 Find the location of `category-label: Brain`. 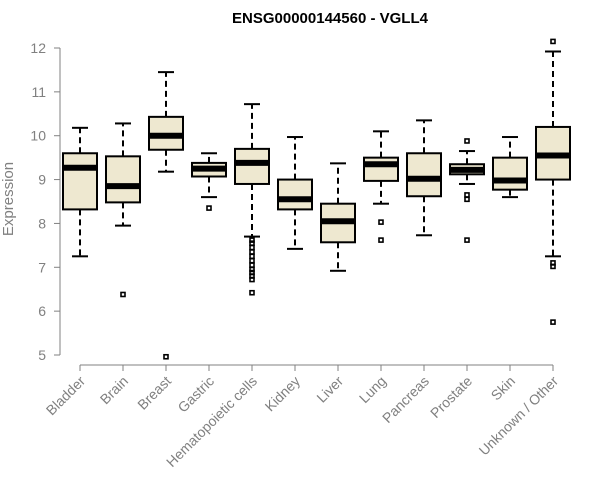

category-label: Brain is located at coordinates (114, 390).